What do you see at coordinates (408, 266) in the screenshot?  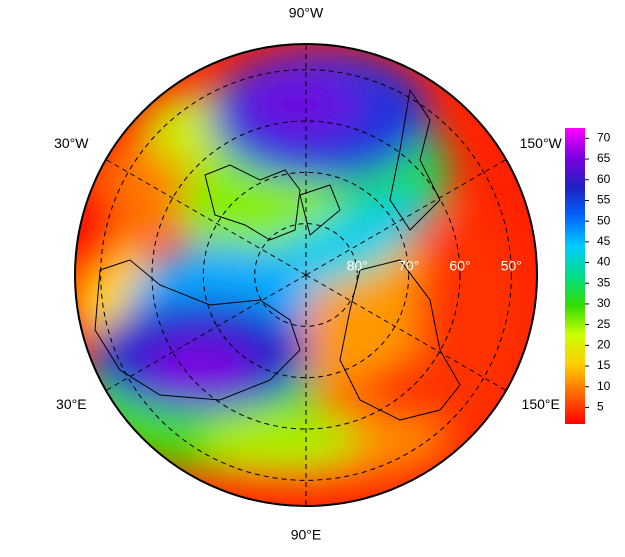 I see `latitude-label: 70°` at bounding box center [408, 266].